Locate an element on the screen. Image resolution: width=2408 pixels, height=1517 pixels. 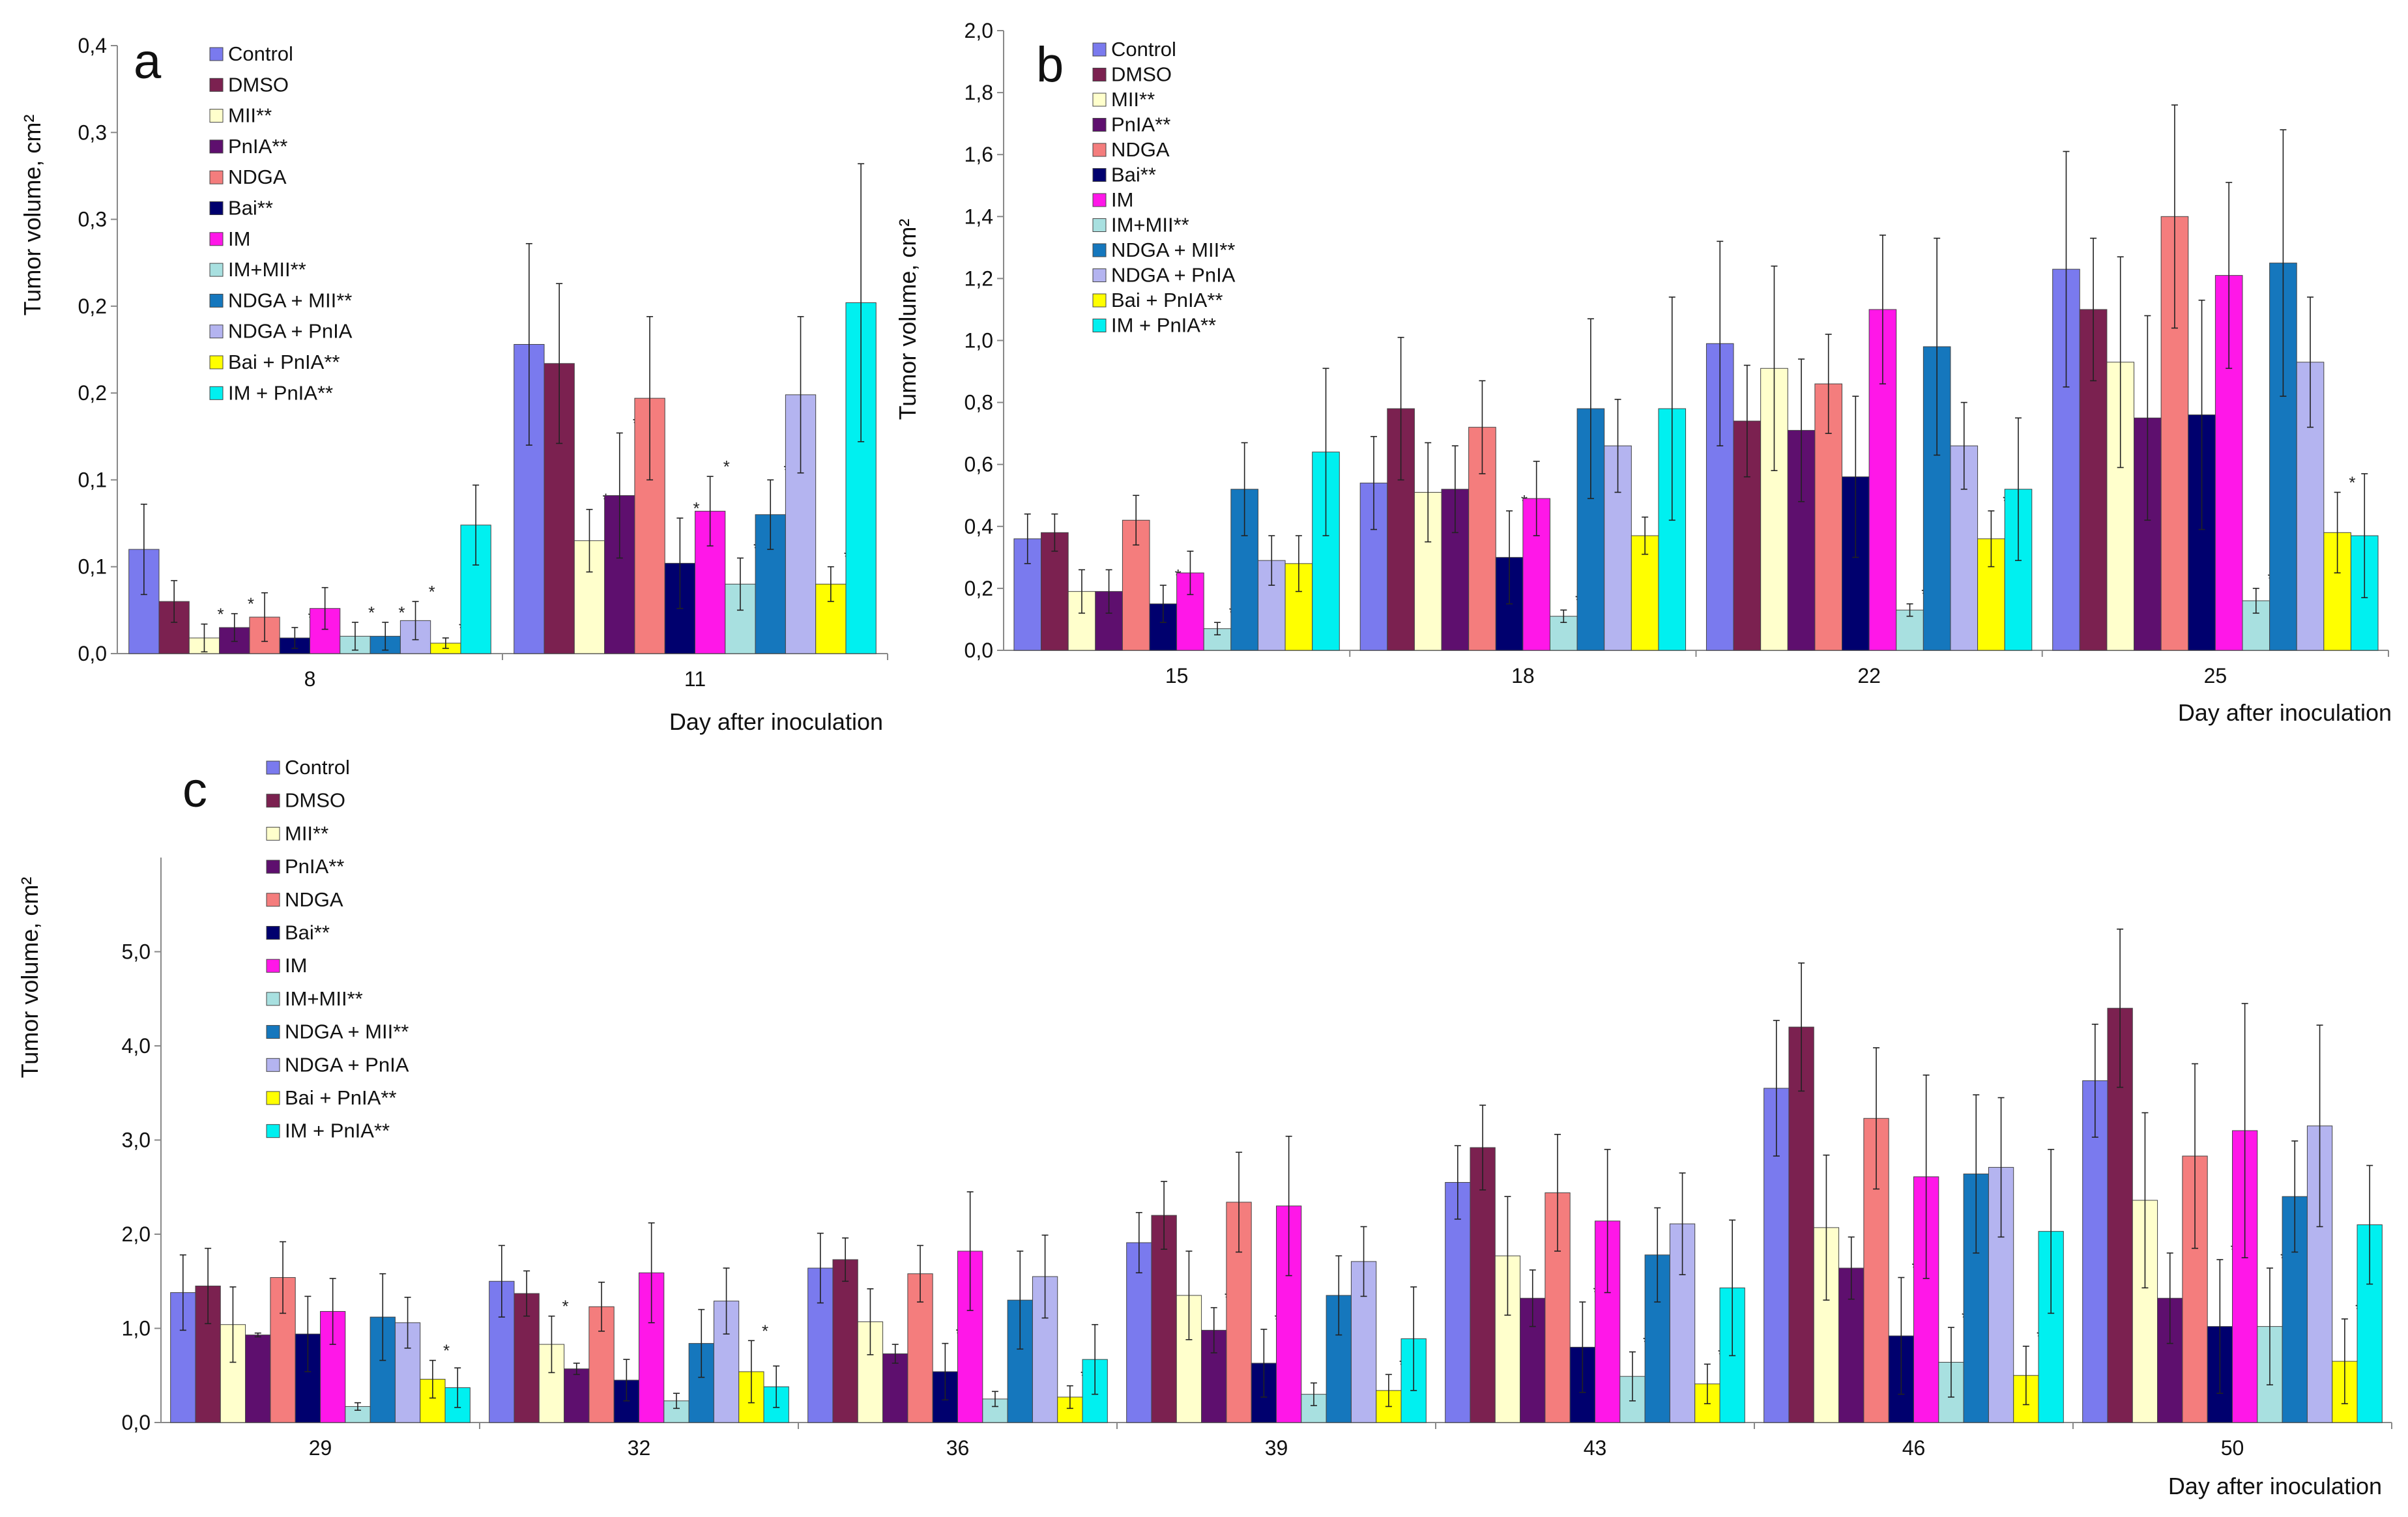
panel-c-ytick-label: 5,0 is located at coordinates (136, 952).